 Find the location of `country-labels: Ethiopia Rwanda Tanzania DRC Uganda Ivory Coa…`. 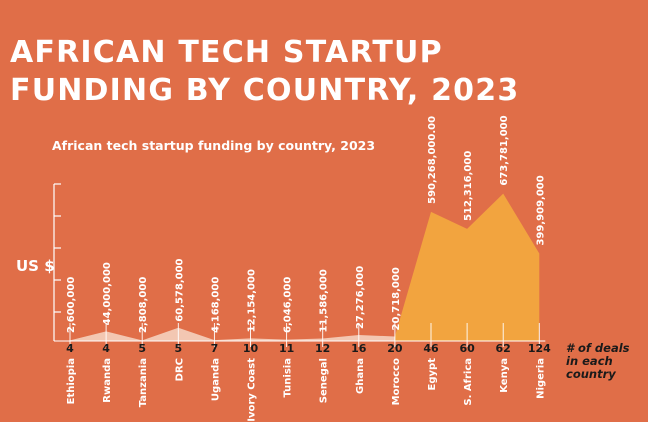

country-labels: Ethiopia Rwanda Tanzania DRC Uganda Ivory Coa… is located at coordinates (306, 390).